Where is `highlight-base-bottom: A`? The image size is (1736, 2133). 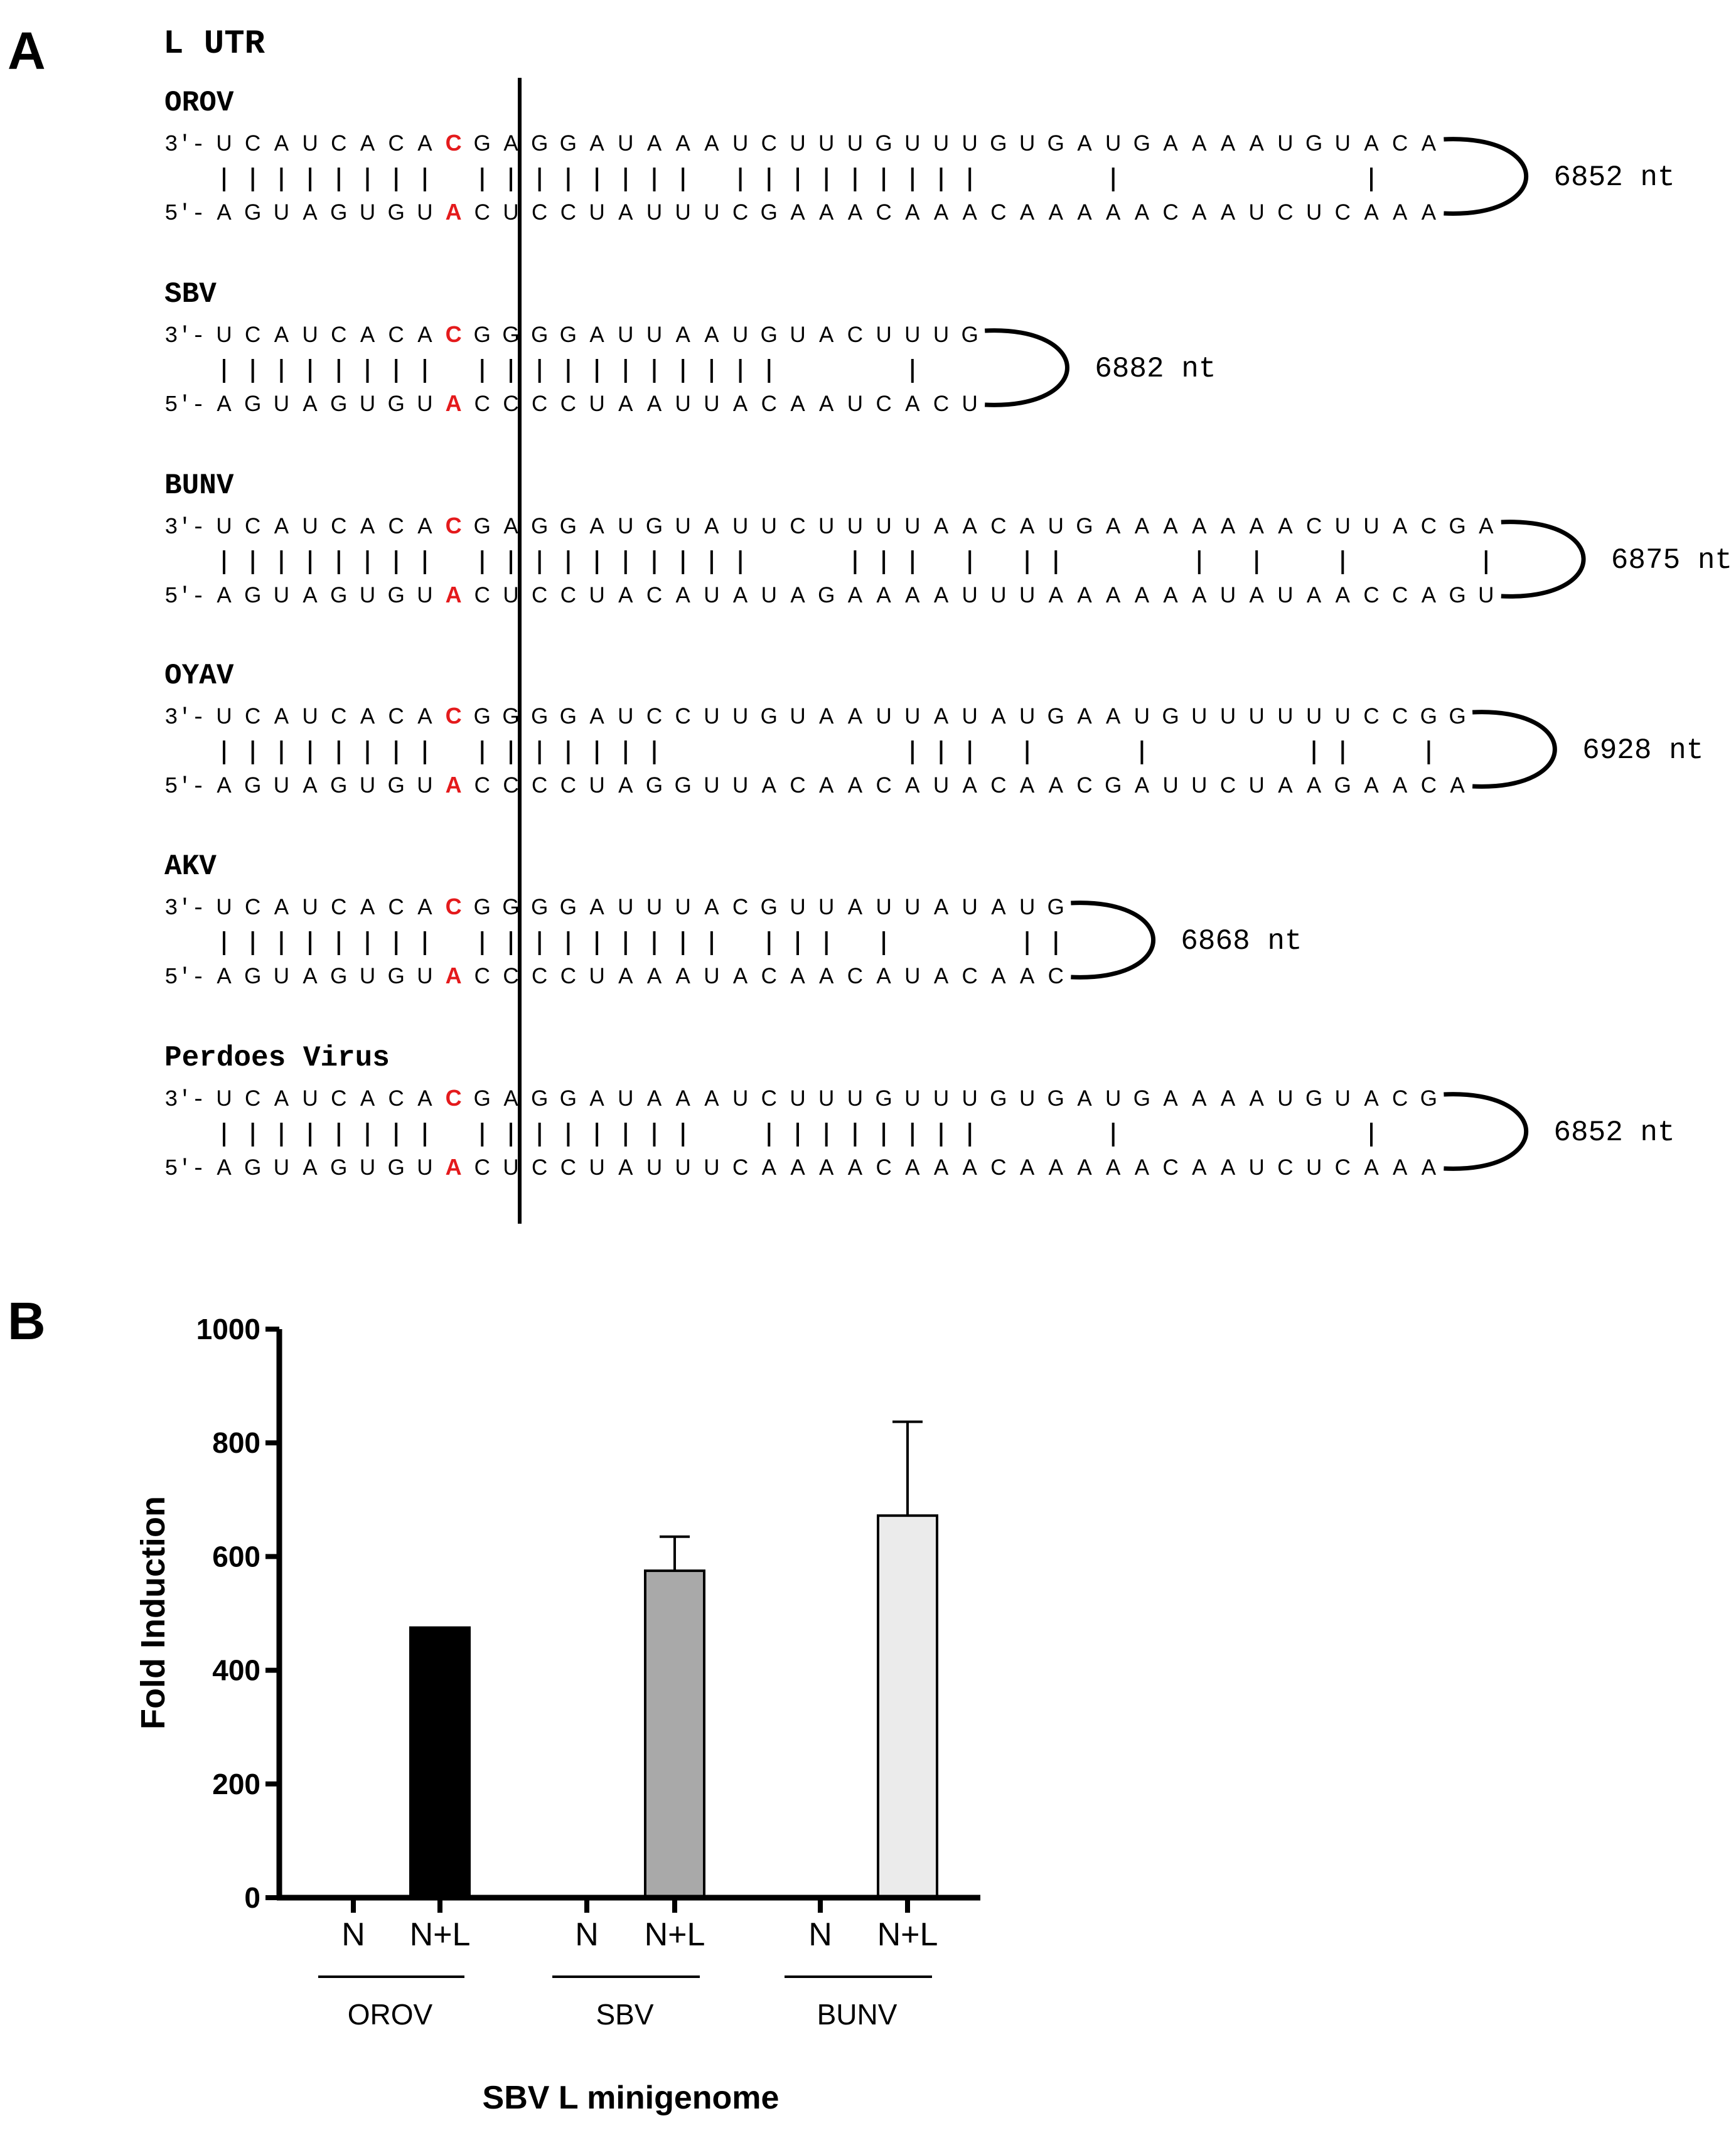 highlight-base-bottom: A is located at coordinates (454, 975).